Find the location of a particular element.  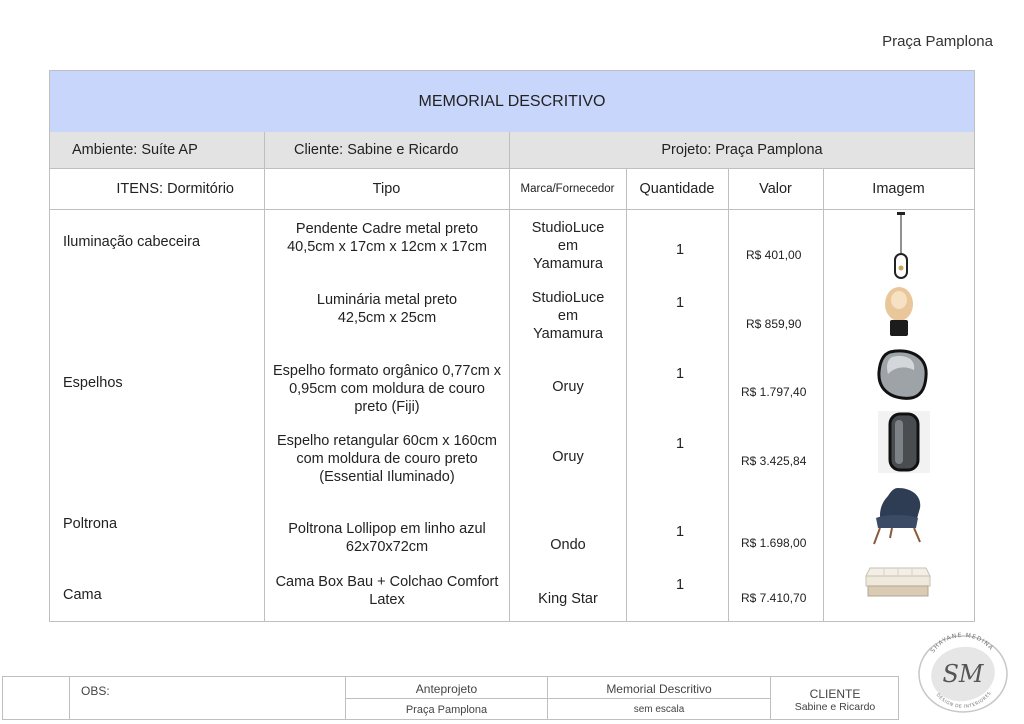

stage-label: Anteprojeto is located at coordinates (446, 689).